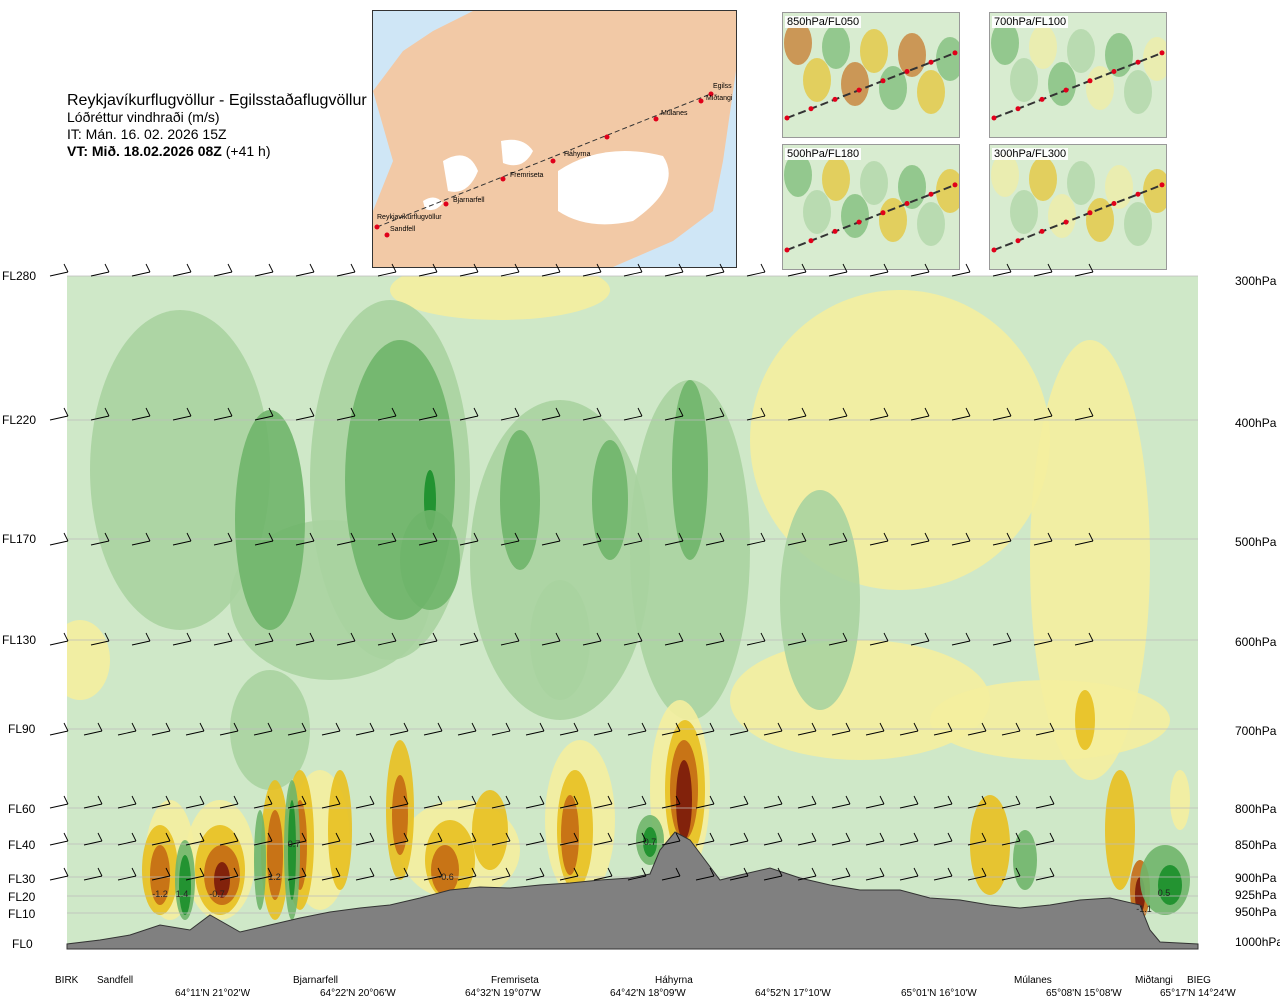 The height and width of the screenshot is (1005, 1280). I want to click on x-label-sandfell: Sandfell, so click(115, 980).